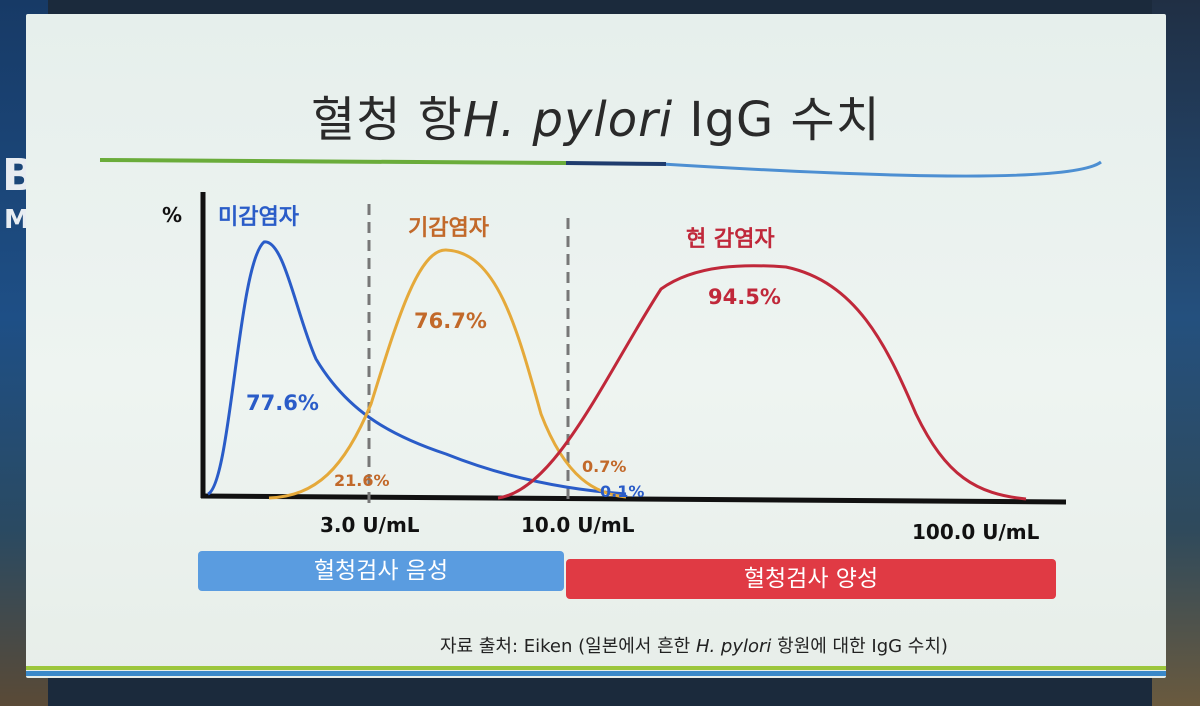 Image resolution: width=1200 pixels, height=706 pixels. Describe the element at coordinates (568, 646) in the screenshot. I see `source-prefix: 자료 출처: Eiken (일본에서 흔한` at that location.